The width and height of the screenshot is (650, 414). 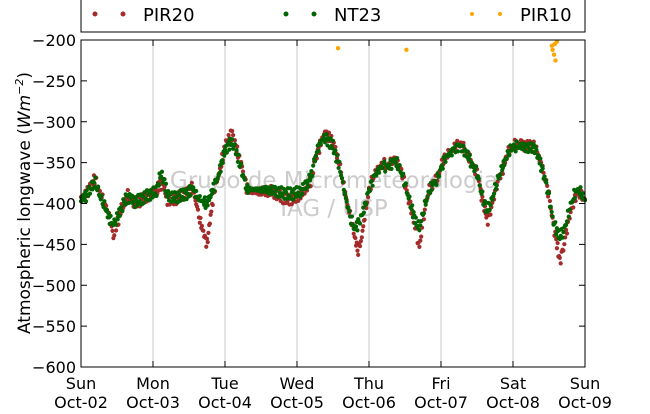 What do you see at coordinates (225, 401) in the screenshot?
I see `x-tick-label-date: Oct-04` at bounding box center [225, 401].